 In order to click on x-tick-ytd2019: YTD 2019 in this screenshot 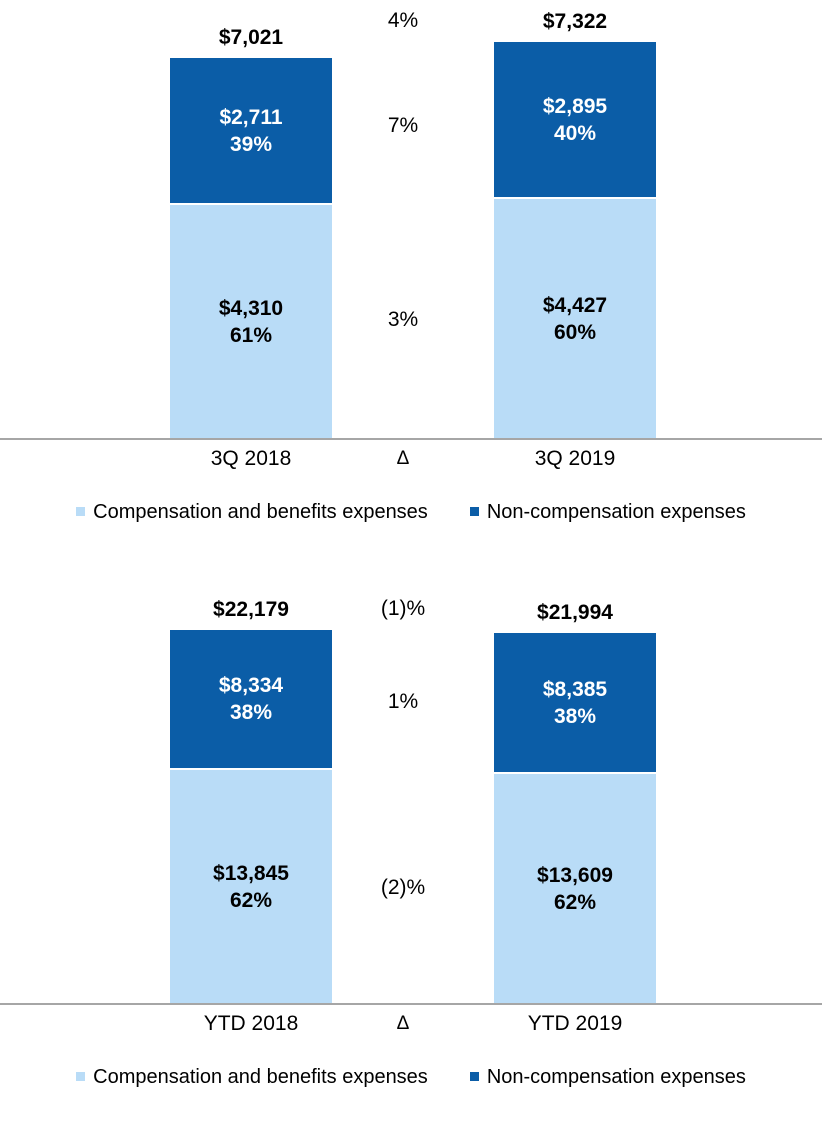, I will do `click(575, 1023)`.